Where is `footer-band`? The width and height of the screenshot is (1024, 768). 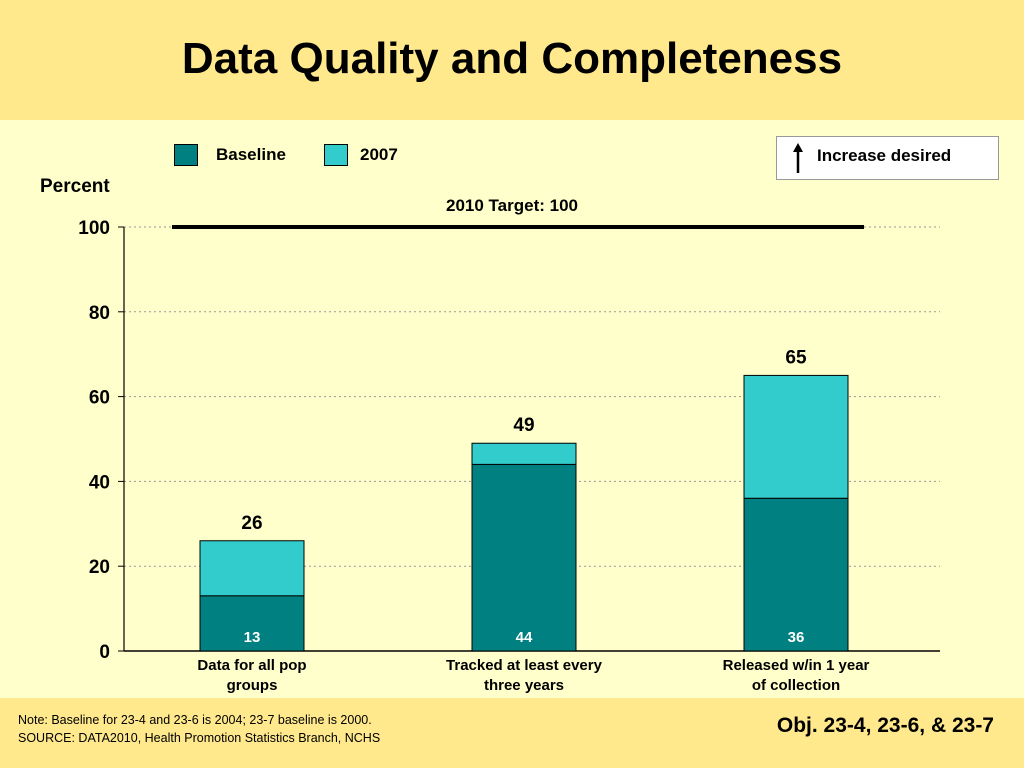 footer-band is located at coordinates (512, 733).